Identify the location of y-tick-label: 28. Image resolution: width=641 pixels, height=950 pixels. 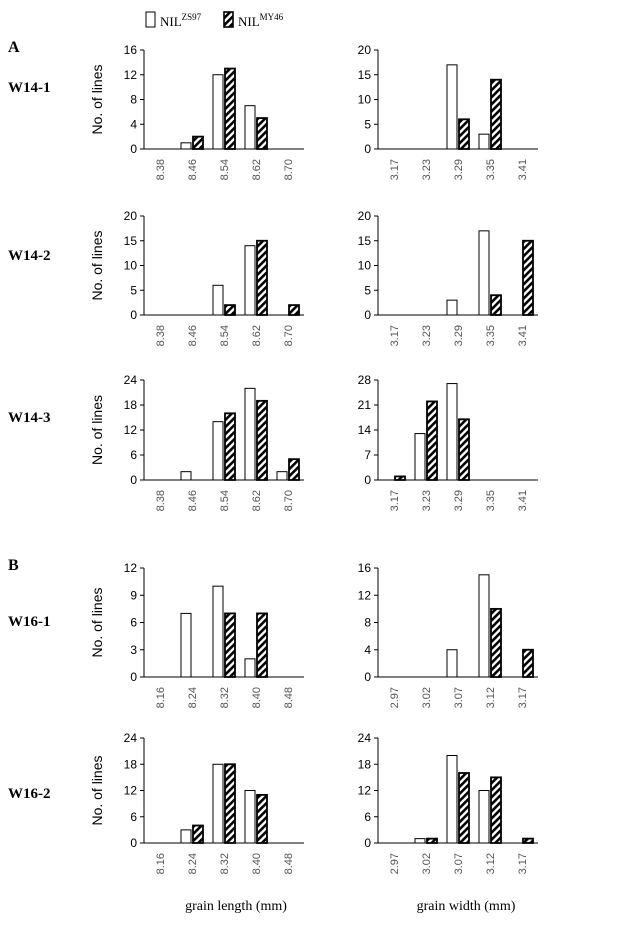
(365, 380).